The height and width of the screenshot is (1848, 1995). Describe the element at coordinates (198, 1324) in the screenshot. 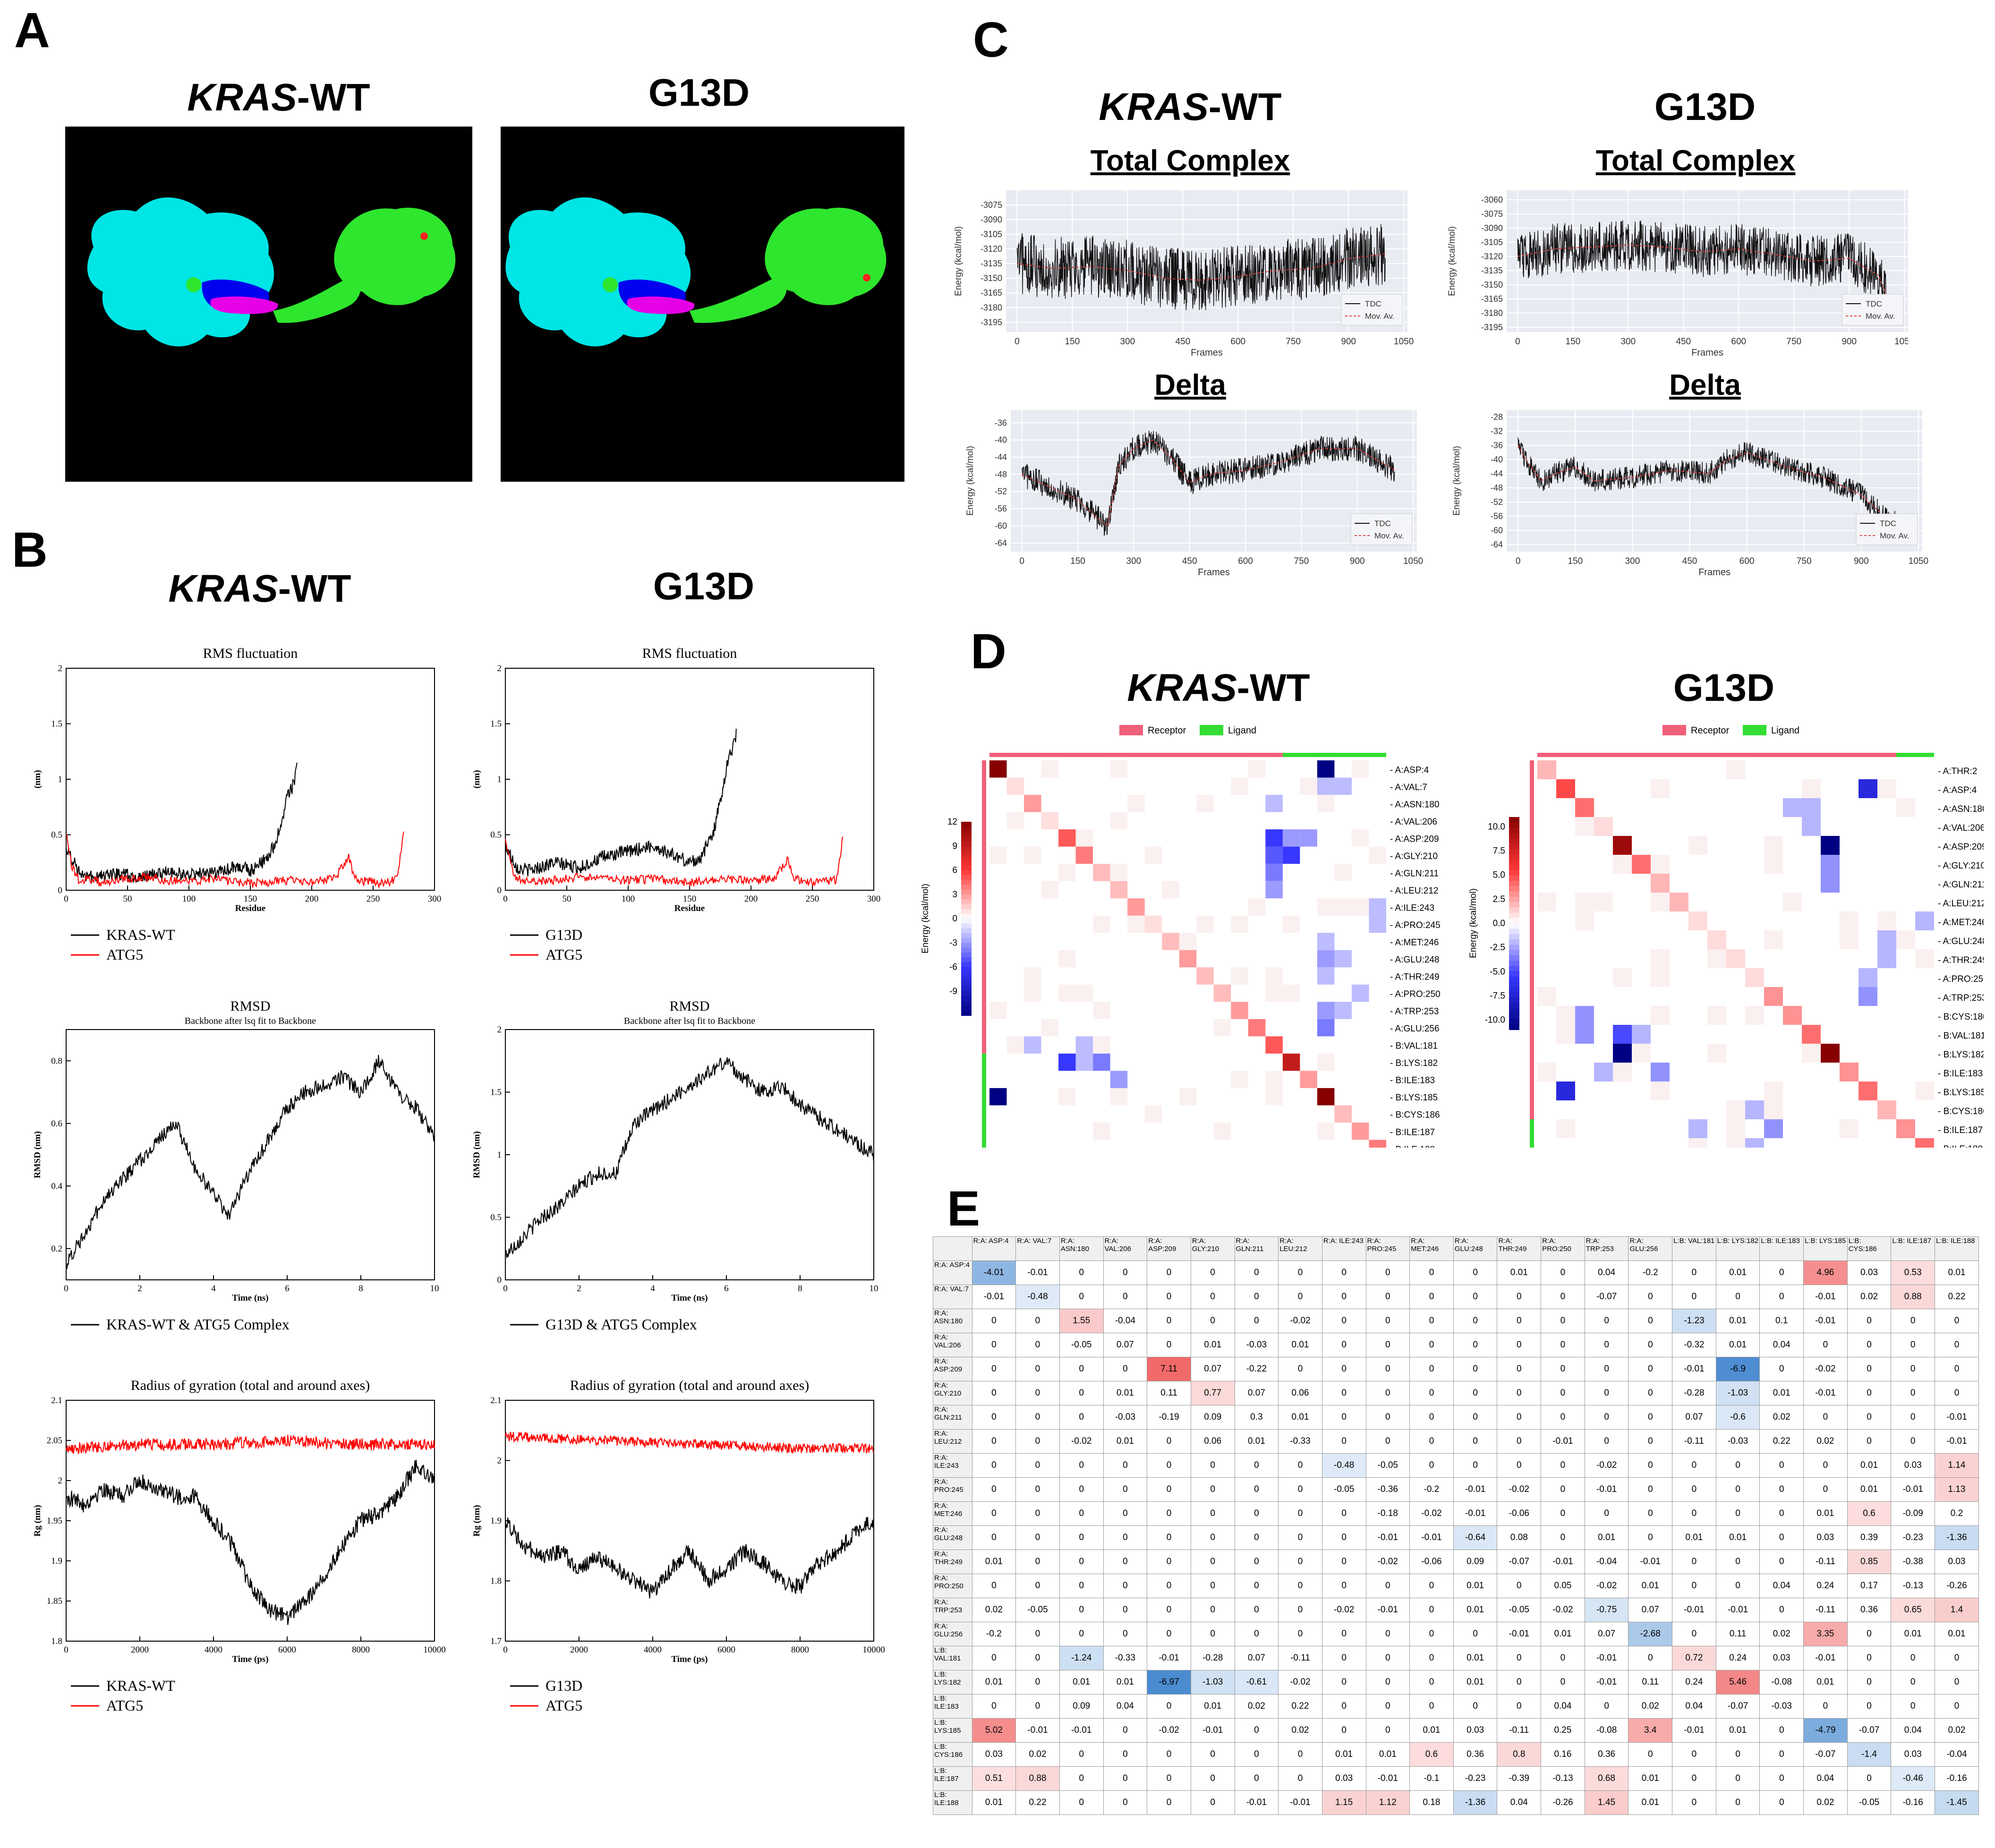

I see `legend-label: KRAS-WT & ATG5 Complex` at that location.